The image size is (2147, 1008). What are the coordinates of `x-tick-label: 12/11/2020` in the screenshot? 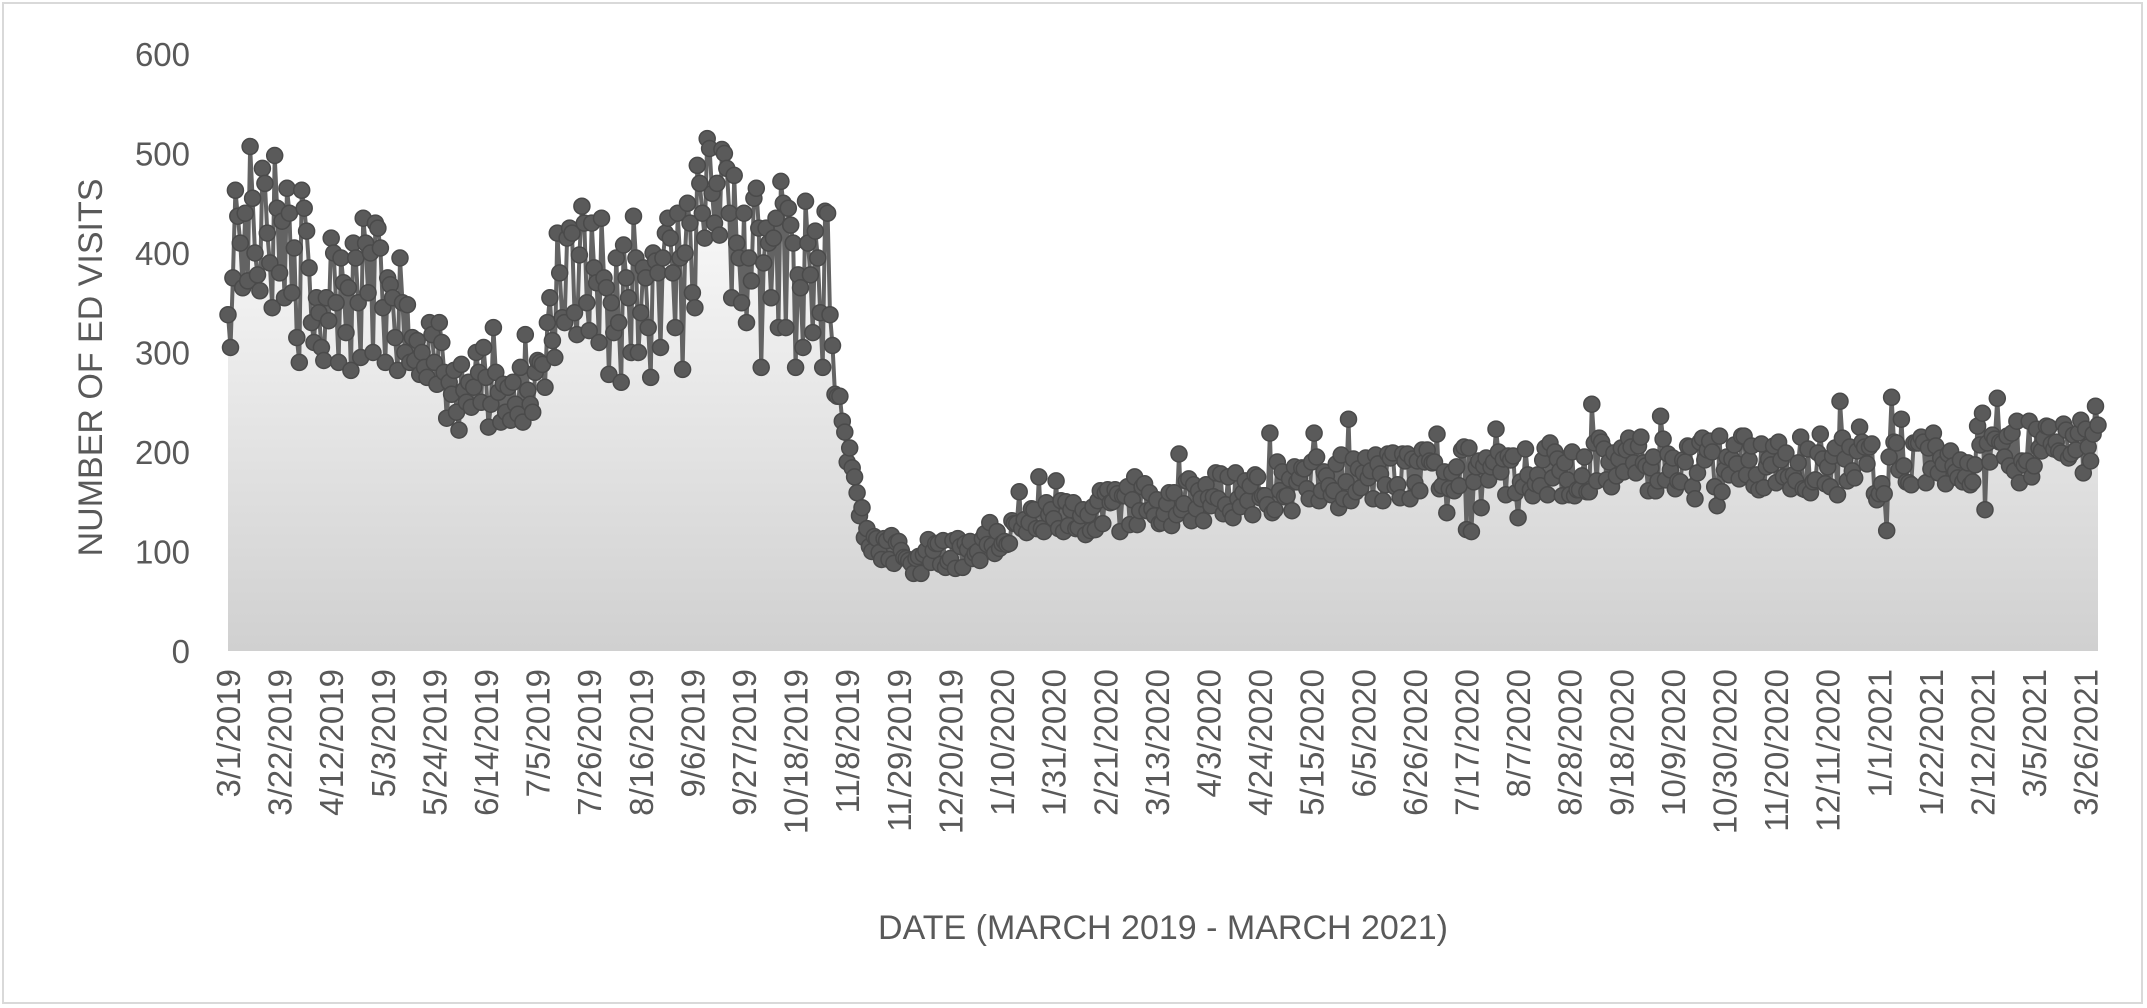 It's located at (1828, 750).